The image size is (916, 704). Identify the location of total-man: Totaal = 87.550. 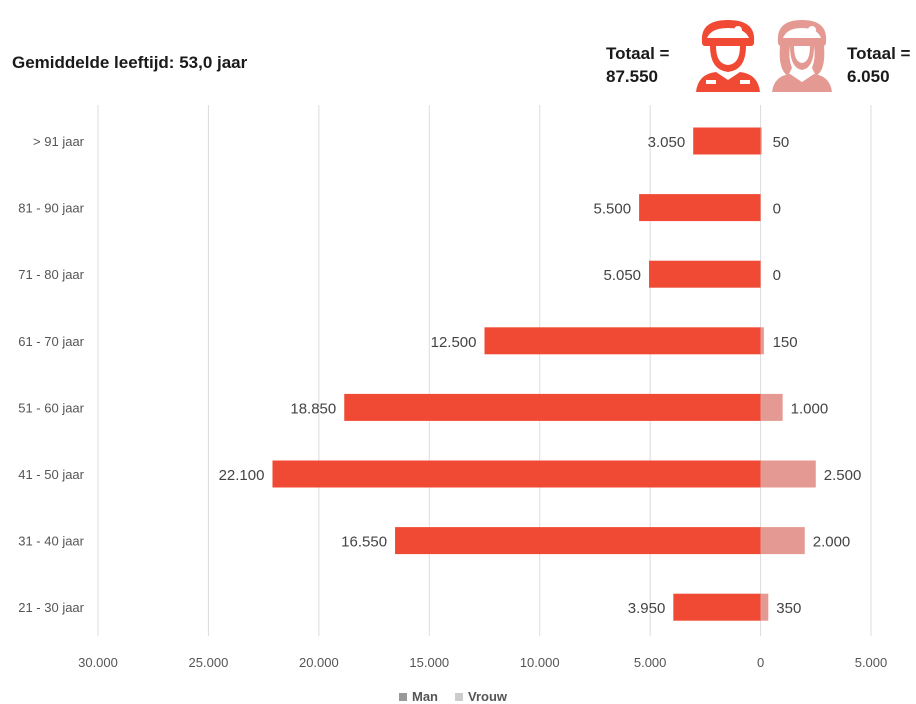
(638, 65).